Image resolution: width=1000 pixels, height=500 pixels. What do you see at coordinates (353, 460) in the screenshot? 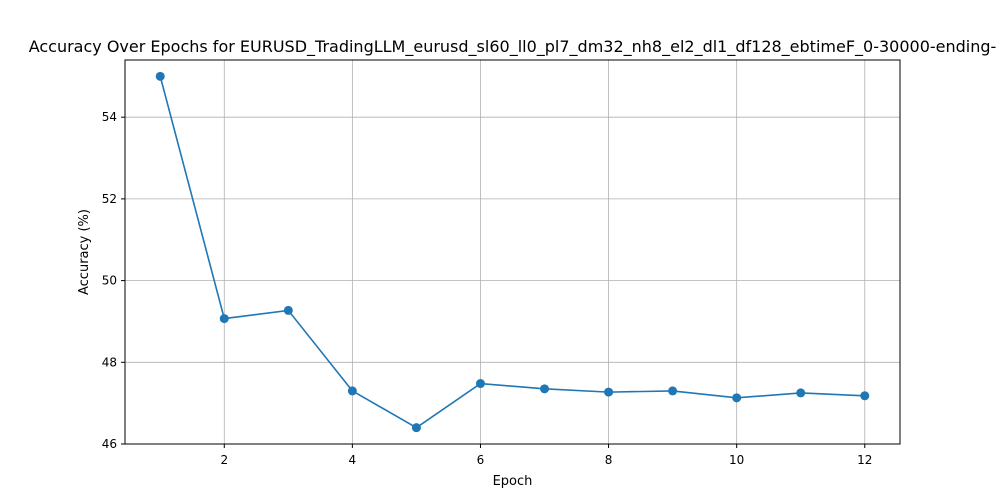
I see `x-tick-label: 4` at bounding box center [353, 460].